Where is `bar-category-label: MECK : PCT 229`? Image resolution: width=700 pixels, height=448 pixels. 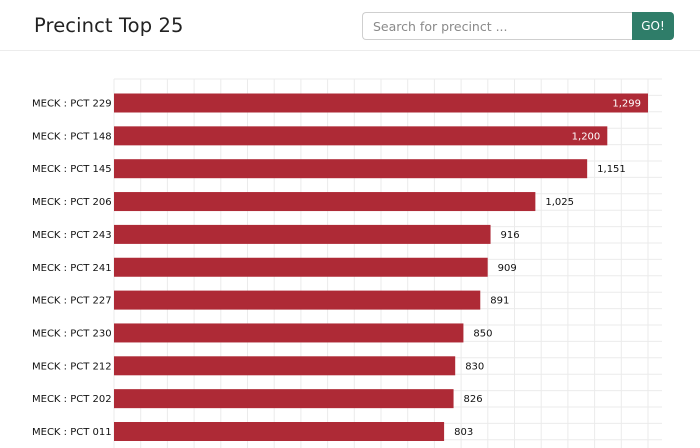
bar-category-label: MECK : PCT 229 is located at coordinates (72, 104).